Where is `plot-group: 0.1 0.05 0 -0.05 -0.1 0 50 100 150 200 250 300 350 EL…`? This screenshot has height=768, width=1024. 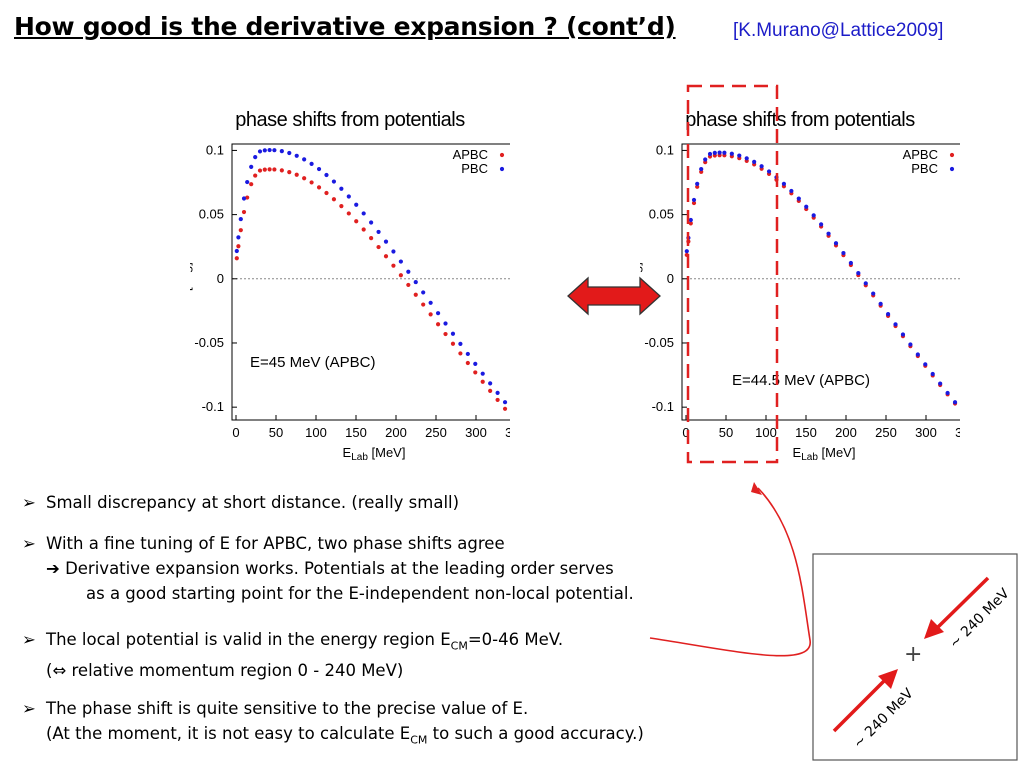 plot-group: 0.1 0.05 0 -0.05 -0.1 0 50 100 150 200 250 300 350 EL… is located at coordinates (350, 302).